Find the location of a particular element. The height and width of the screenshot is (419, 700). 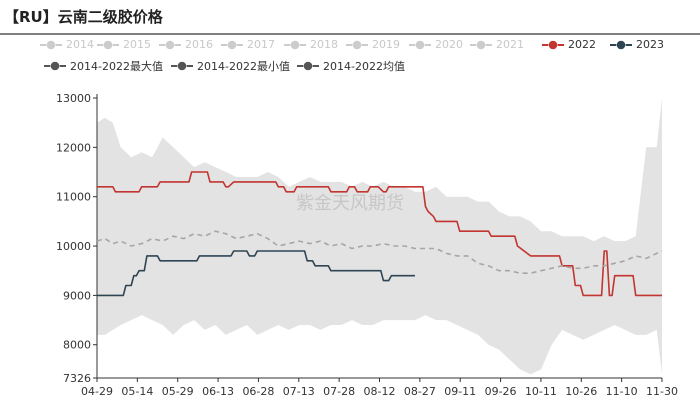

series-2023 is located at coordinates (256, 273).